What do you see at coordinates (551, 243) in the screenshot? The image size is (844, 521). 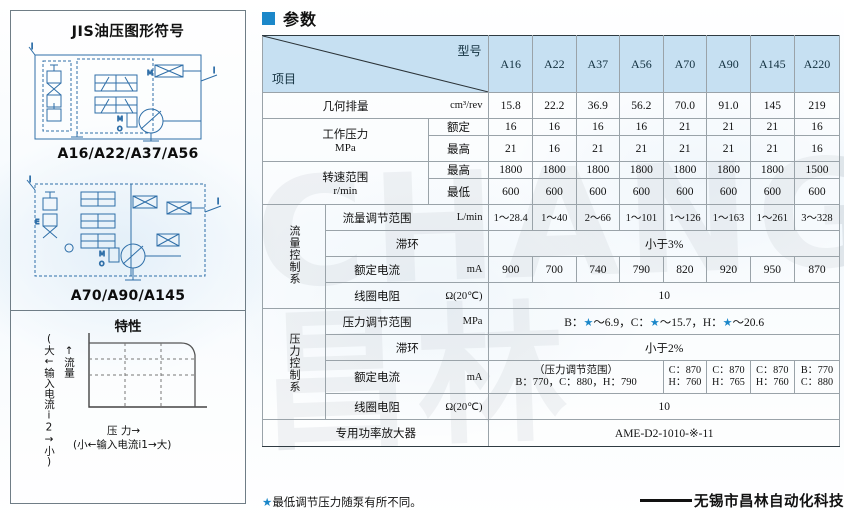 I see `table-row-flow-hysteresis: 滞环 小于3%` at bounding box center [551, 243].